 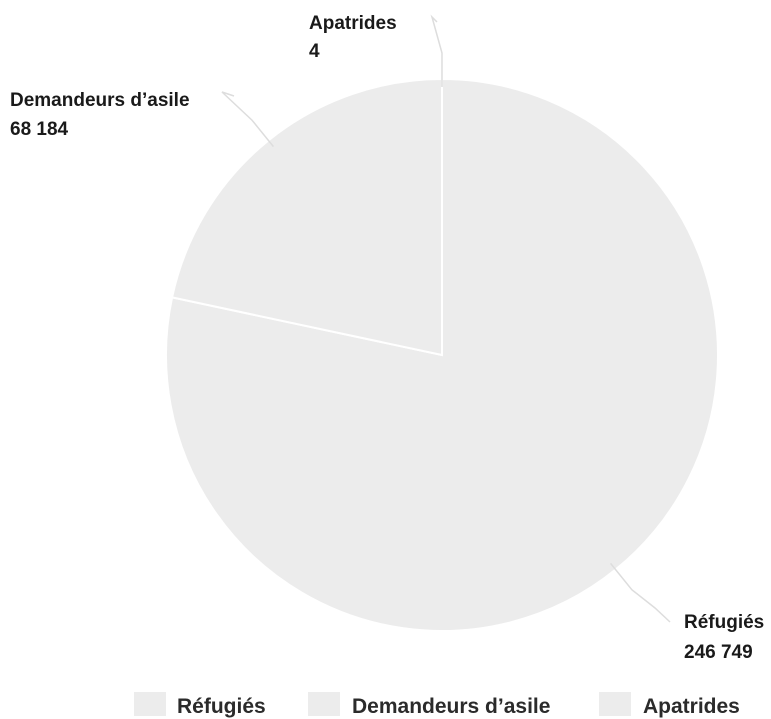 I want to click on slice-label-refugies: Réfugiés 246 749, so click(x=724, y=637).